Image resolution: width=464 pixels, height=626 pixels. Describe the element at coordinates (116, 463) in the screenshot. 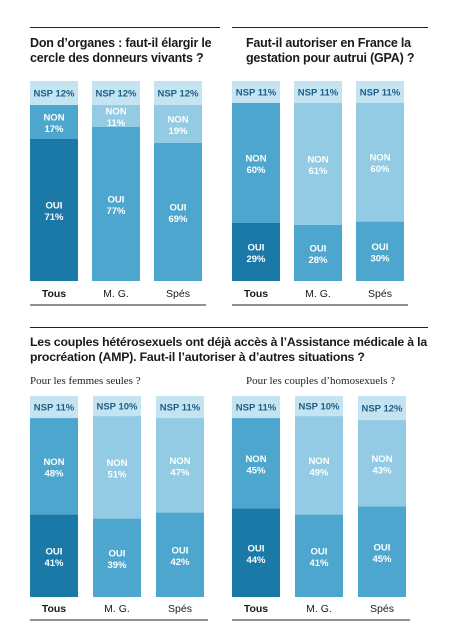

I see `label-non-name-amp_femmes-1: NON` at that location.